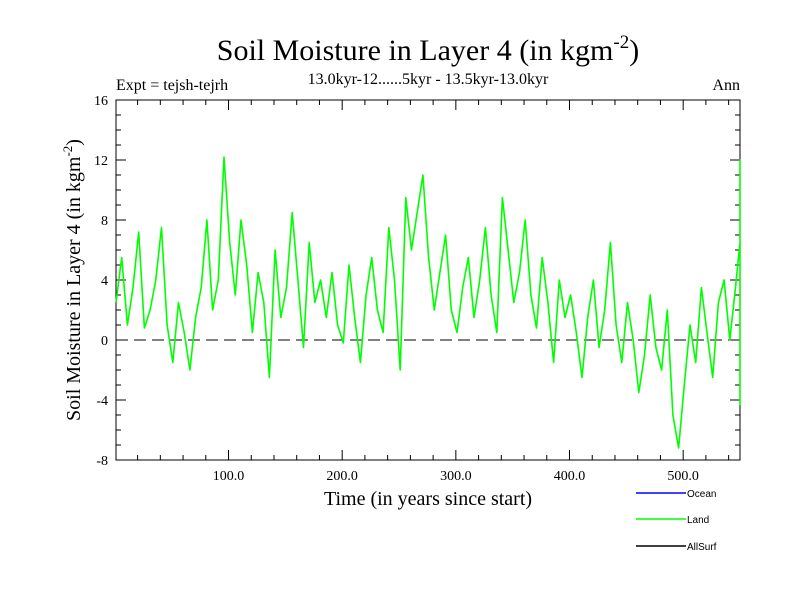 The image size is (800, 600). Describe the element at coordinates (104, 341) in the screenshot. I see `y-tick-label: 0` at that location.